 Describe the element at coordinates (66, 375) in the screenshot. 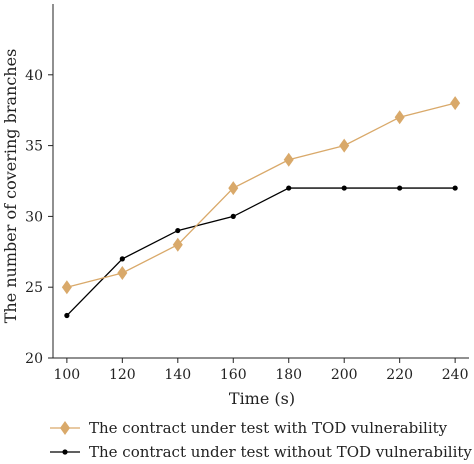

I see `x-tick-label: 100` at that location.